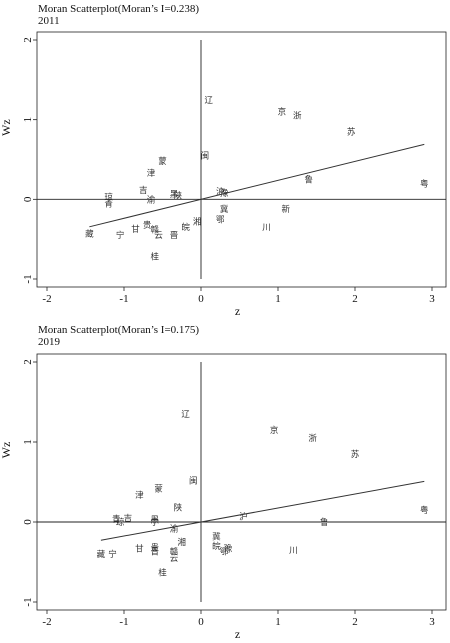  I want to click on chart-title: Moran Scatterplot(Moran’s I=0.238), so click(119, 9).